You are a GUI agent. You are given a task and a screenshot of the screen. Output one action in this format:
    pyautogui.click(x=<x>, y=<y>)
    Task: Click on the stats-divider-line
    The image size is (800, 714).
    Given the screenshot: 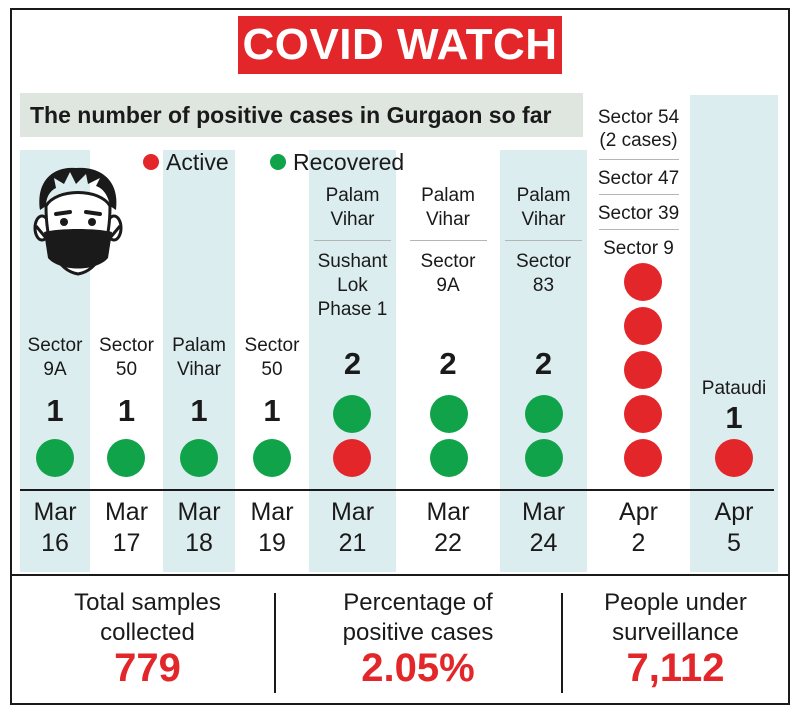 What is the action you would take?
    pyautogui.click(x=400, y=575)
    